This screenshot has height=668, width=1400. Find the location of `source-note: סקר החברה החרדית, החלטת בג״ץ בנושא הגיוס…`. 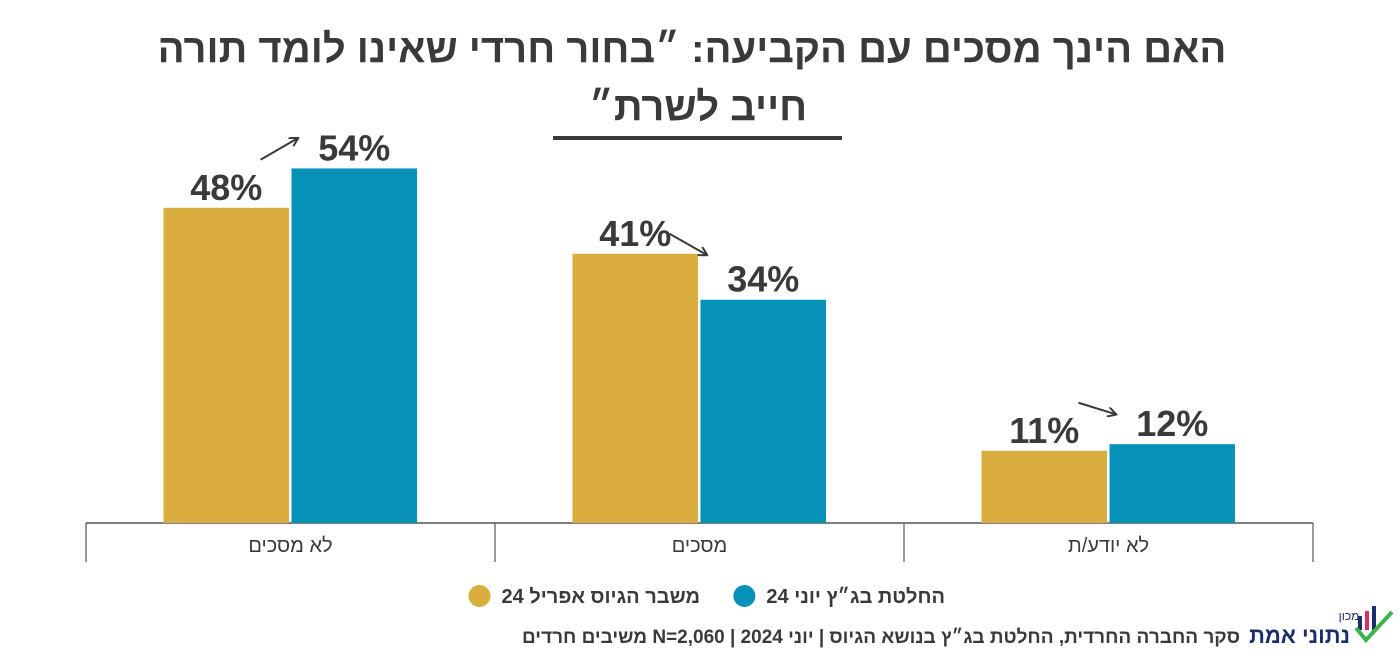

source-note: סקר החברה החרדית, החלטת בג״ץ בנושא הגיוס… is located at coordinates (881, 637).